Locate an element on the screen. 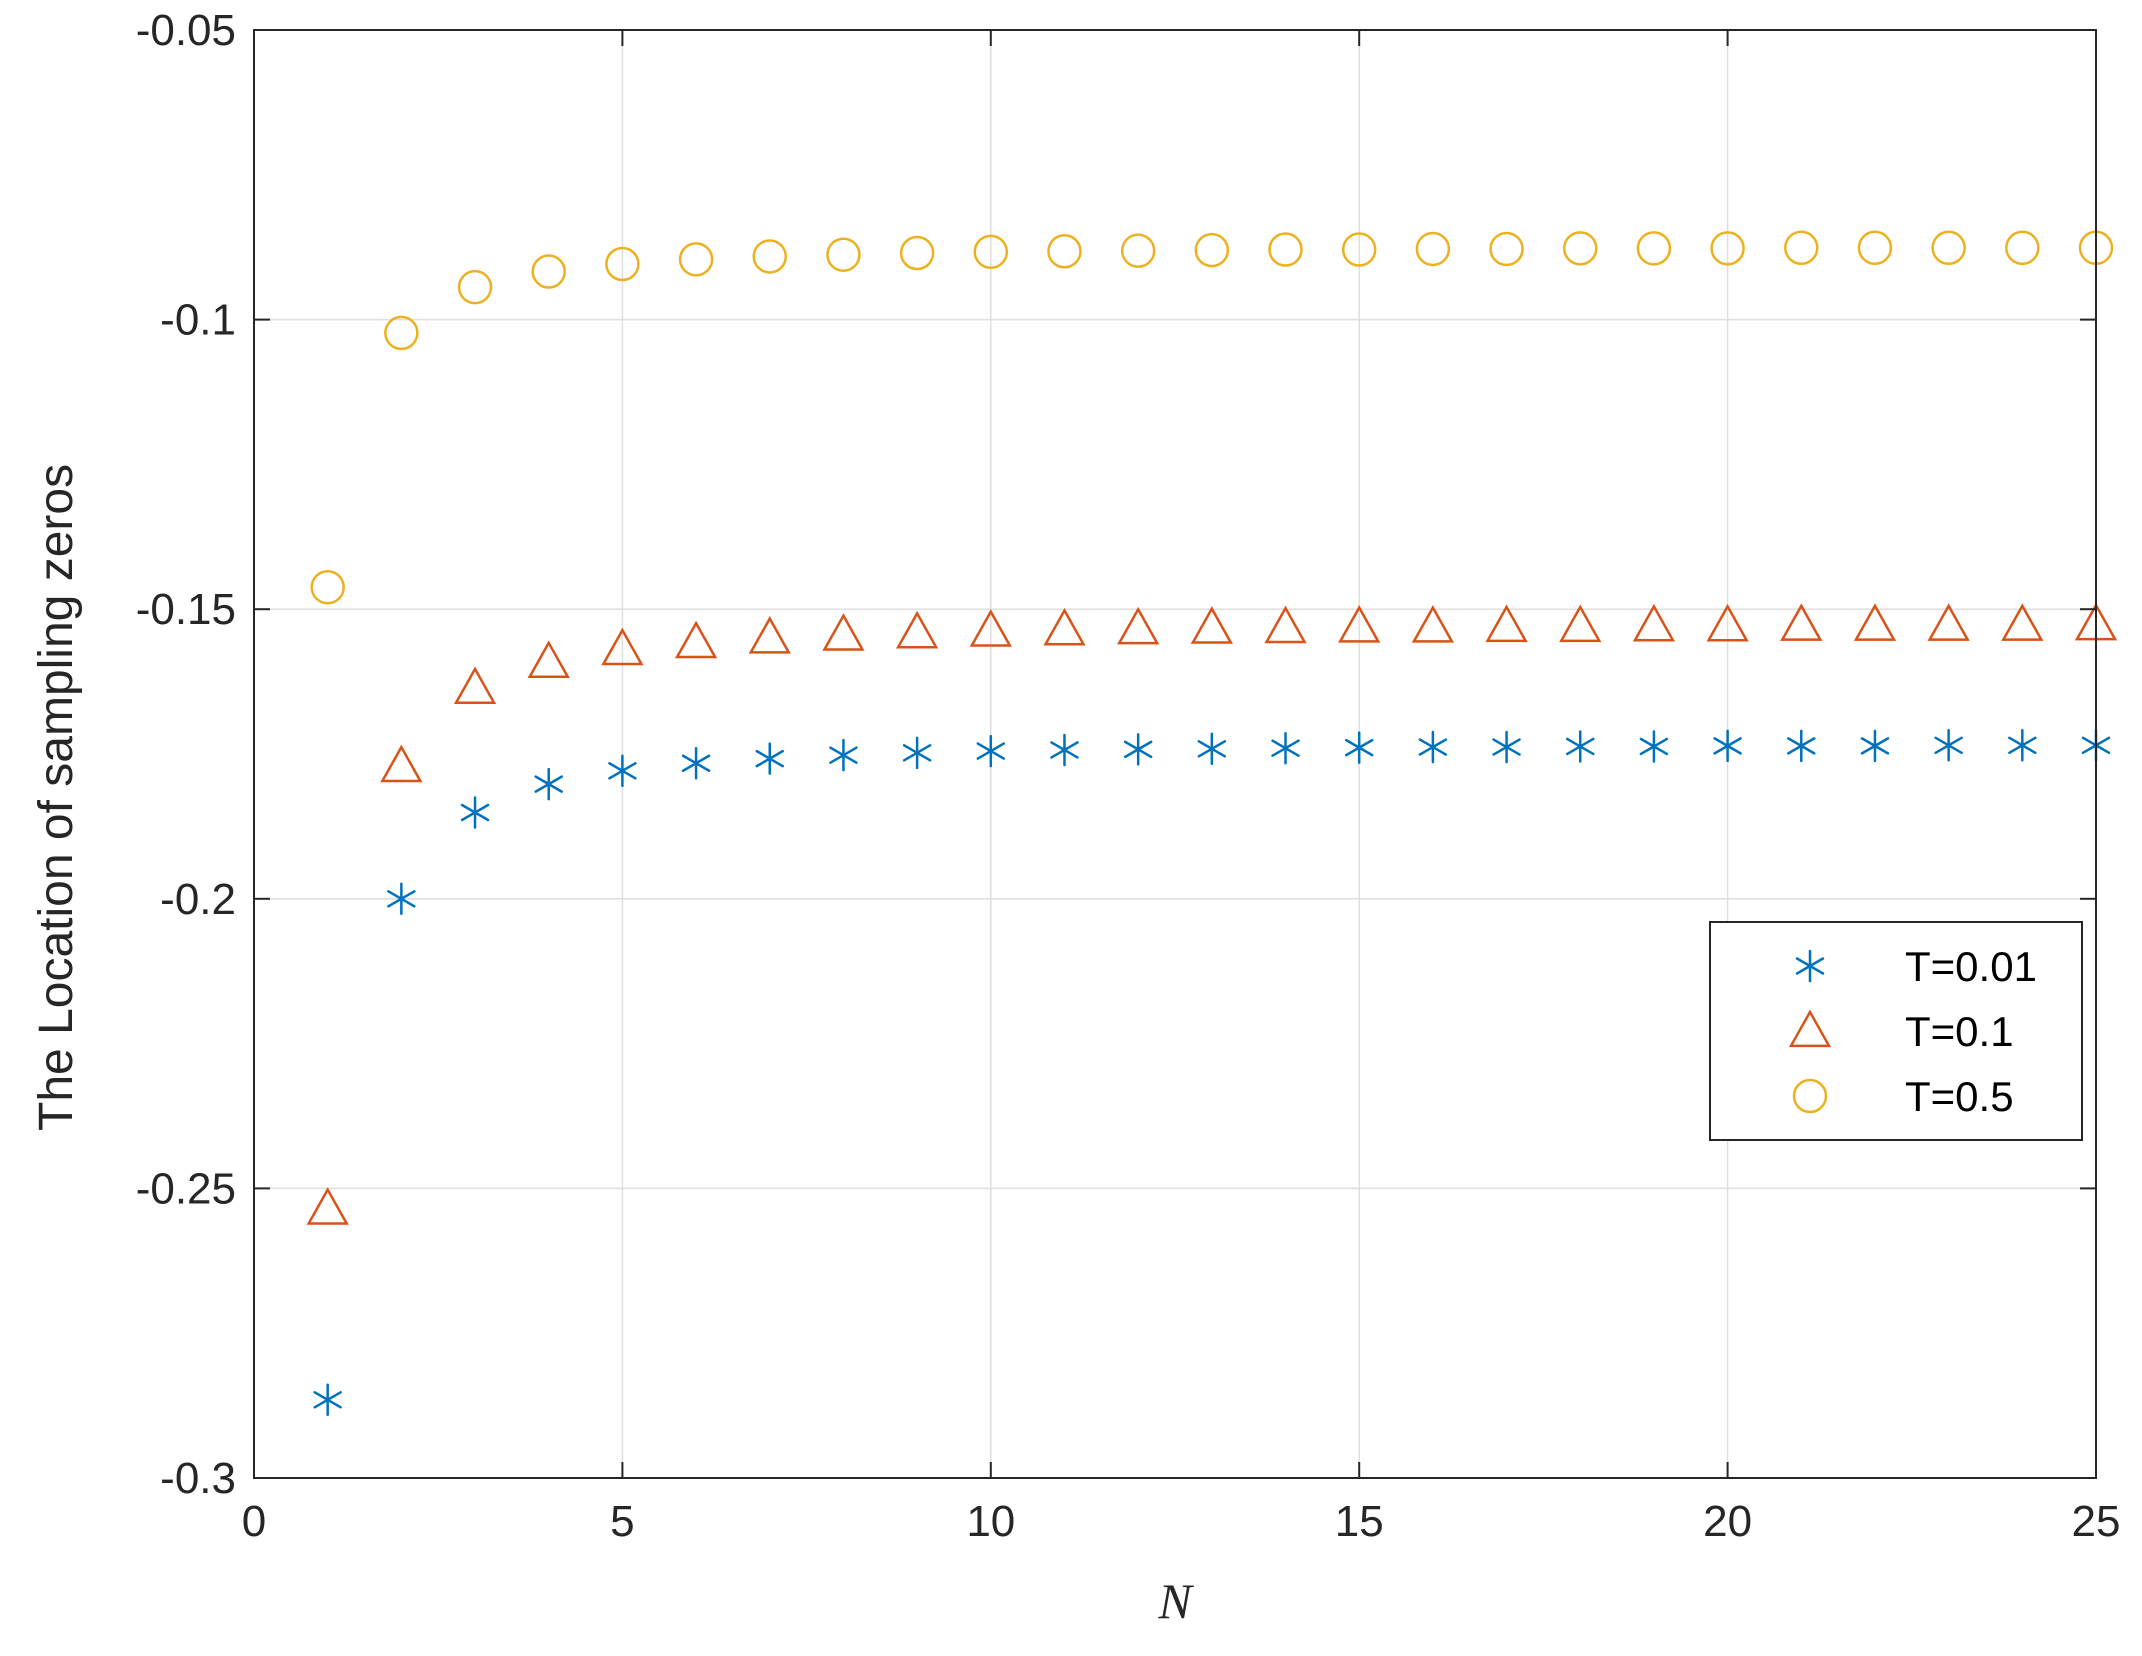 Image resolution: width=2142 pixels, height=1656 pixels. y-tick-label: -0.25 is located at coordinates (186, 1188).